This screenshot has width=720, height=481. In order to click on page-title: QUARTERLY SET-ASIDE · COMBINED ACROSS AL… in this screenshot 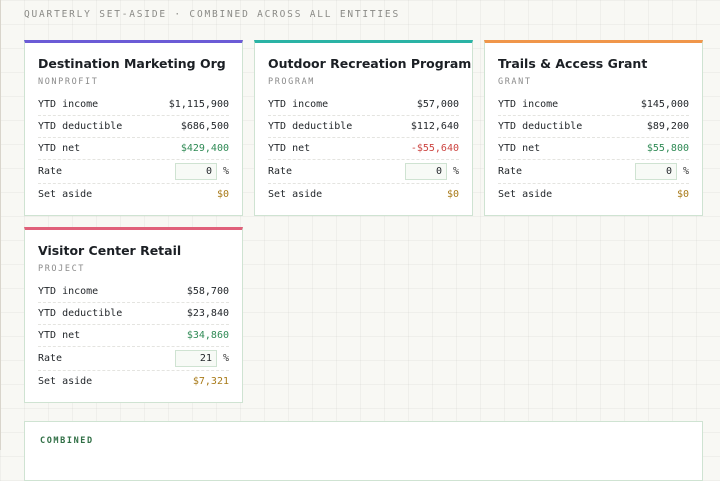, I will do `click(212, 14)`.